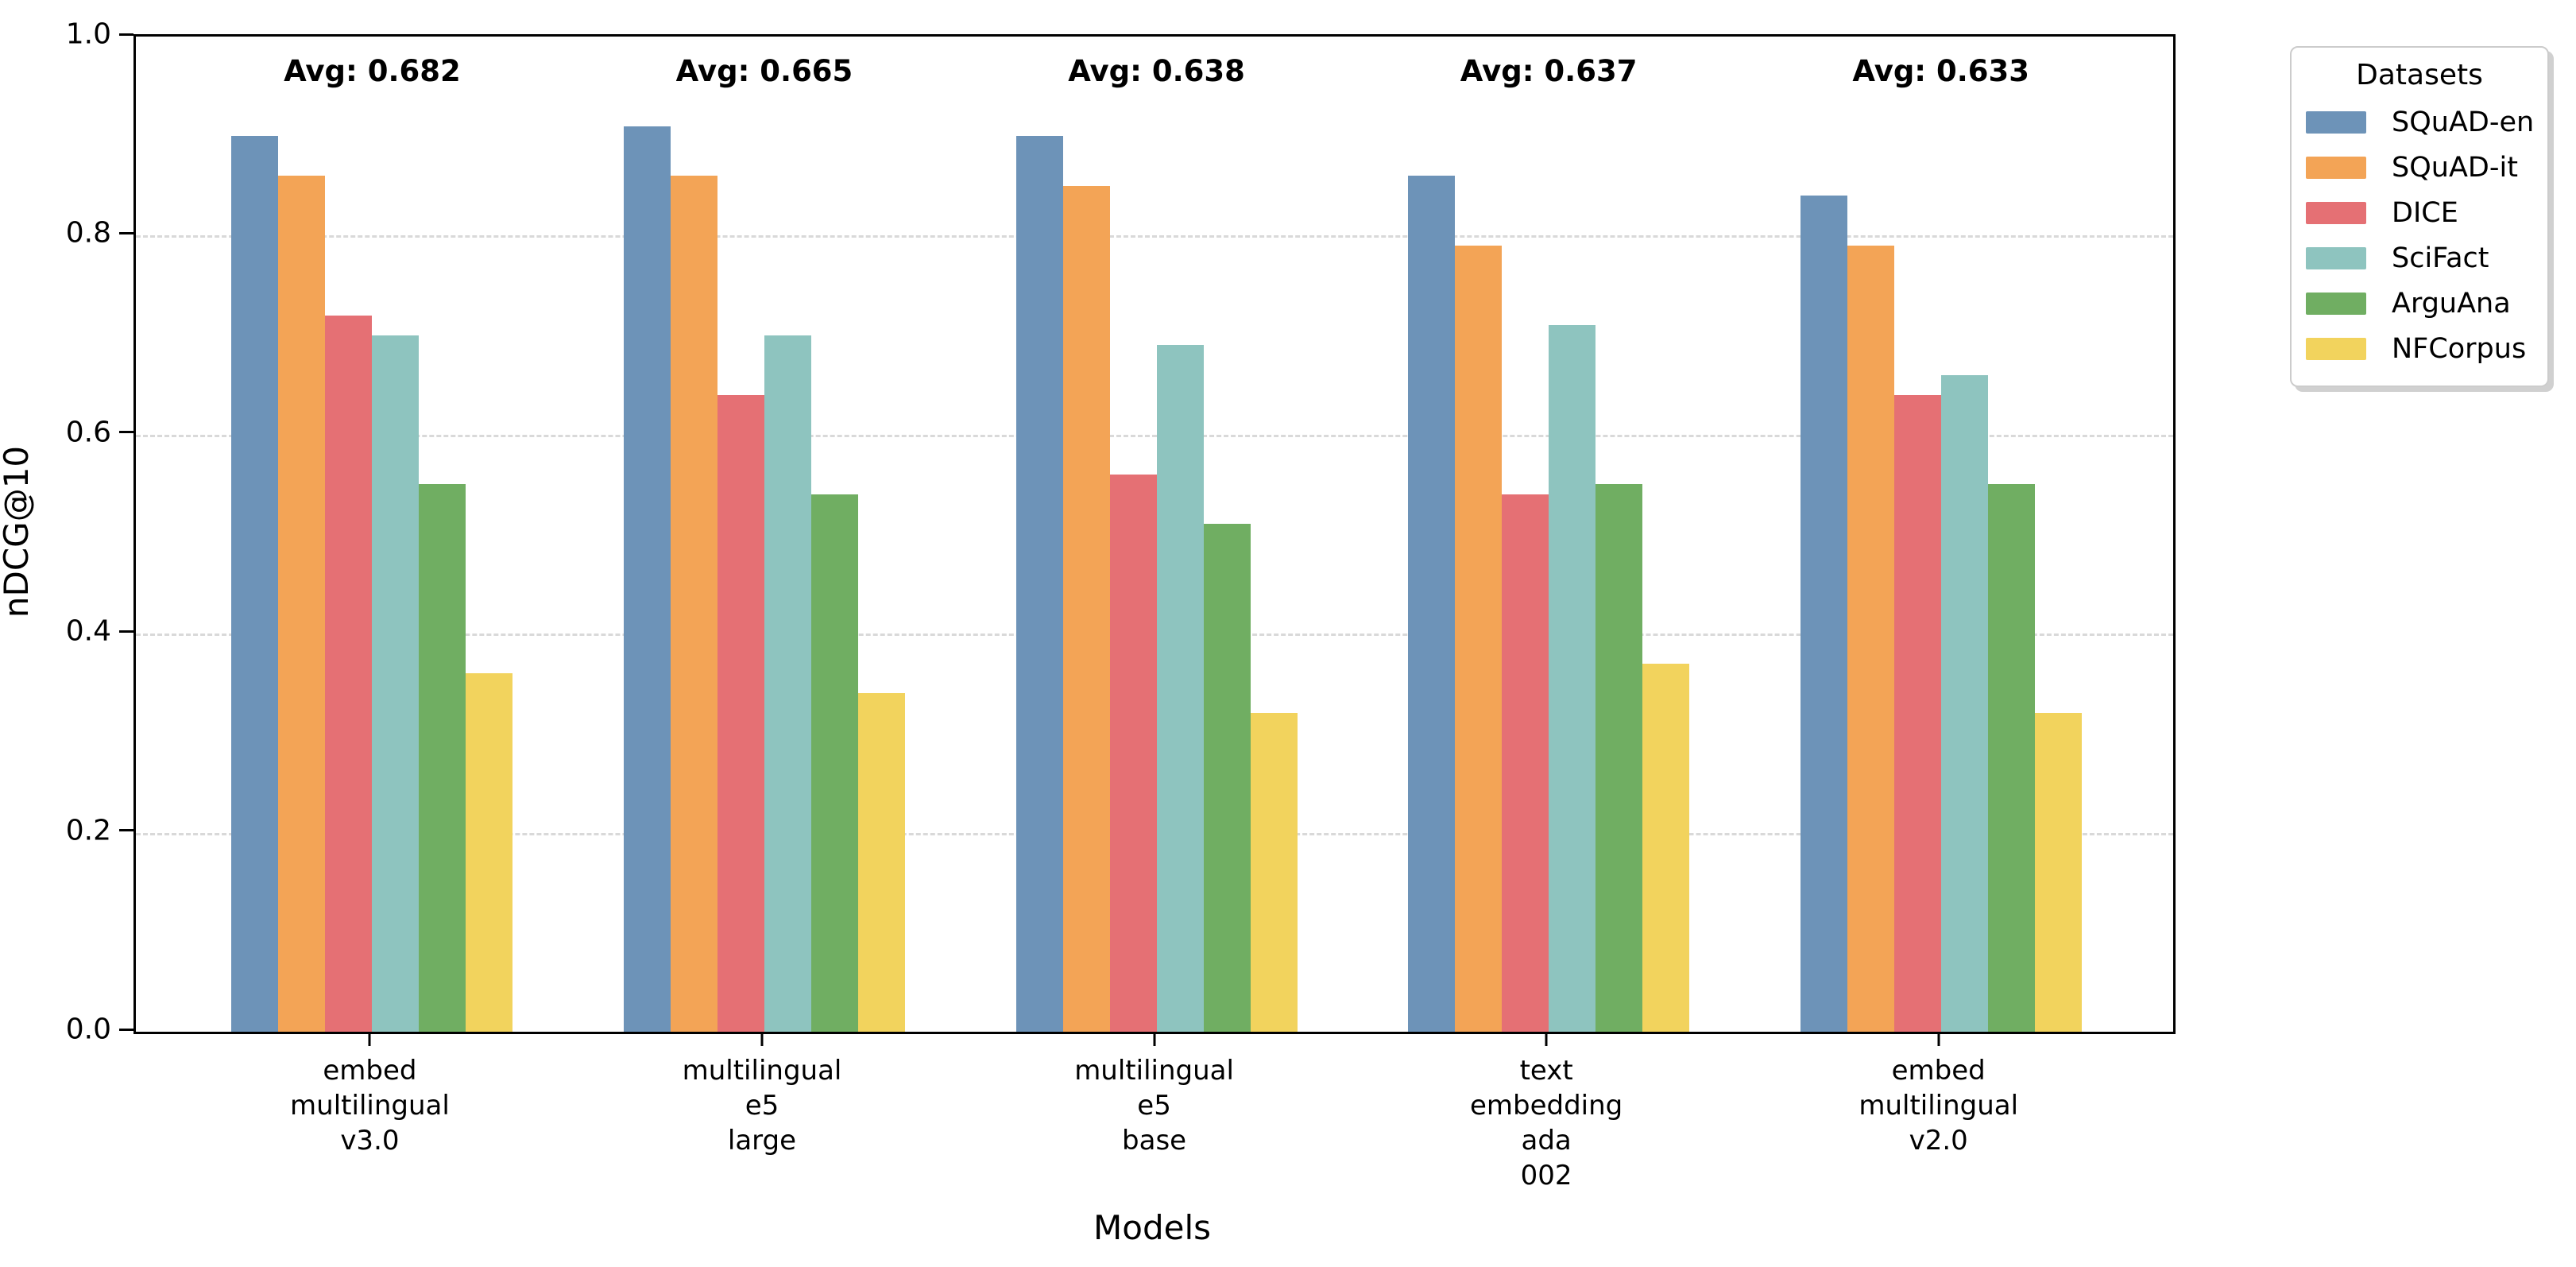 Image resolution: width=2576 pixels, height=1267 pixels. I want to click on legend-label-dice: DICE, so click(2425, 212).